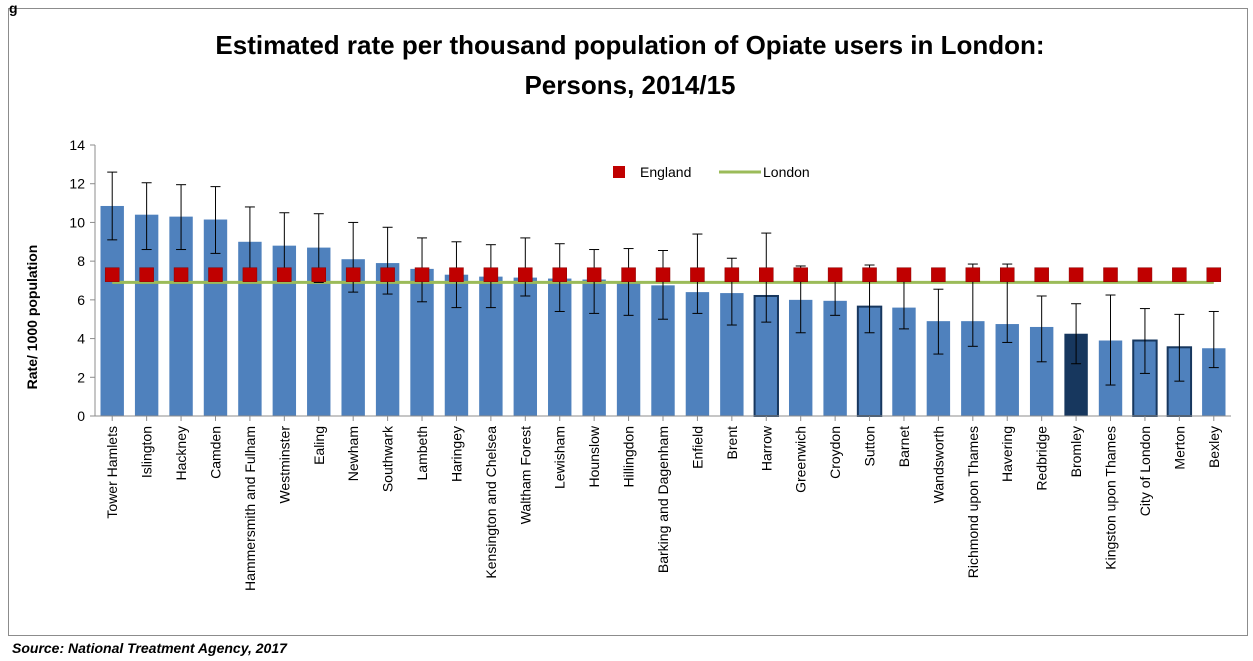 This screenshot has height=661, width=1253. Describe the element at coordinates (973, 502) in the screenshot. I see `x-tick-label: Richmond upon Thames` at that location.